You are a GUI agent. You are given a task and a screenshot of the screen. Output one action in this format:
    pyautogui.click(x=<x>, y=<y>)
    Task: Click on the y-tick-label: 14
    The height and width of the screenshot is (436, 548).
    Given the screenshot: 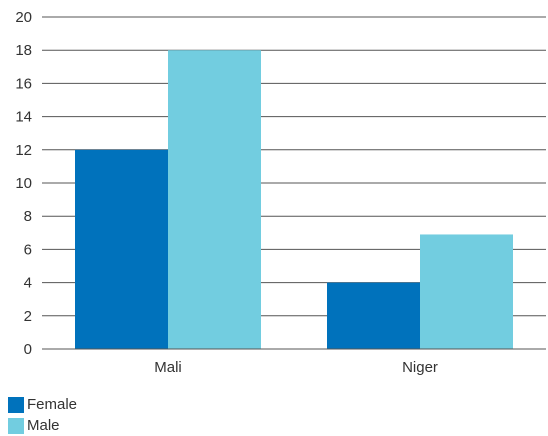 What is the action you would take?
    pyautogui.click(x=23, y=117)
    